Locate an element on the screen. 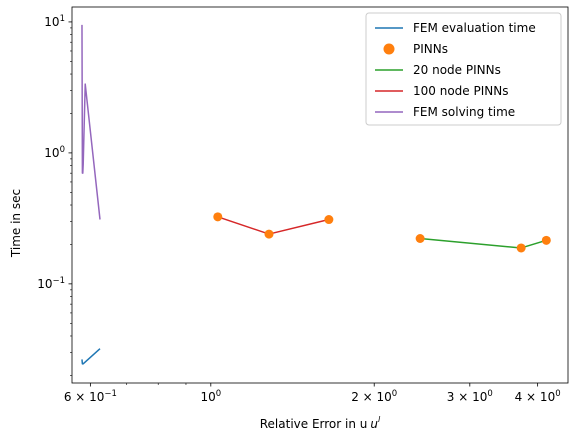  series-line-fem-solving-time is located at coordinates (91, 122).